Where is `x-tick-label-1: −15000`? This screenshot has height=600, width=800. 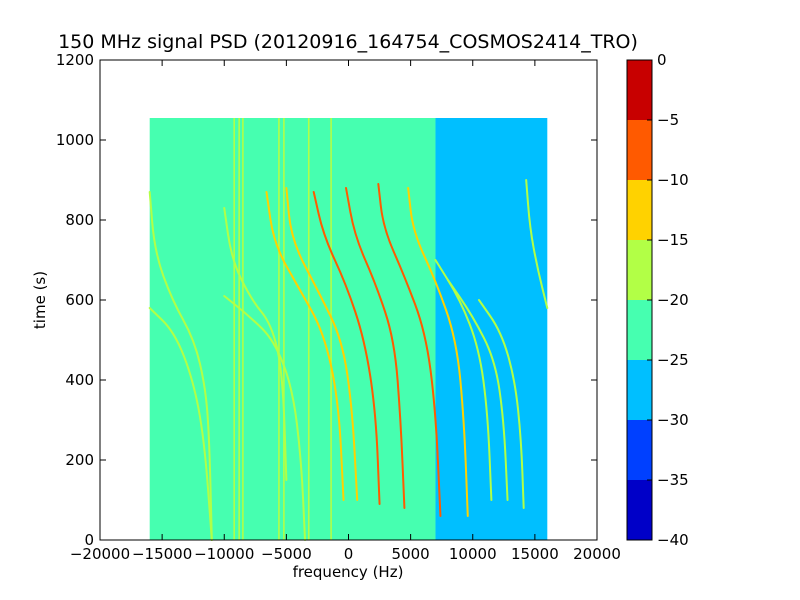
x-tick-label-1: −15000 is located at coordinates (162, 554).